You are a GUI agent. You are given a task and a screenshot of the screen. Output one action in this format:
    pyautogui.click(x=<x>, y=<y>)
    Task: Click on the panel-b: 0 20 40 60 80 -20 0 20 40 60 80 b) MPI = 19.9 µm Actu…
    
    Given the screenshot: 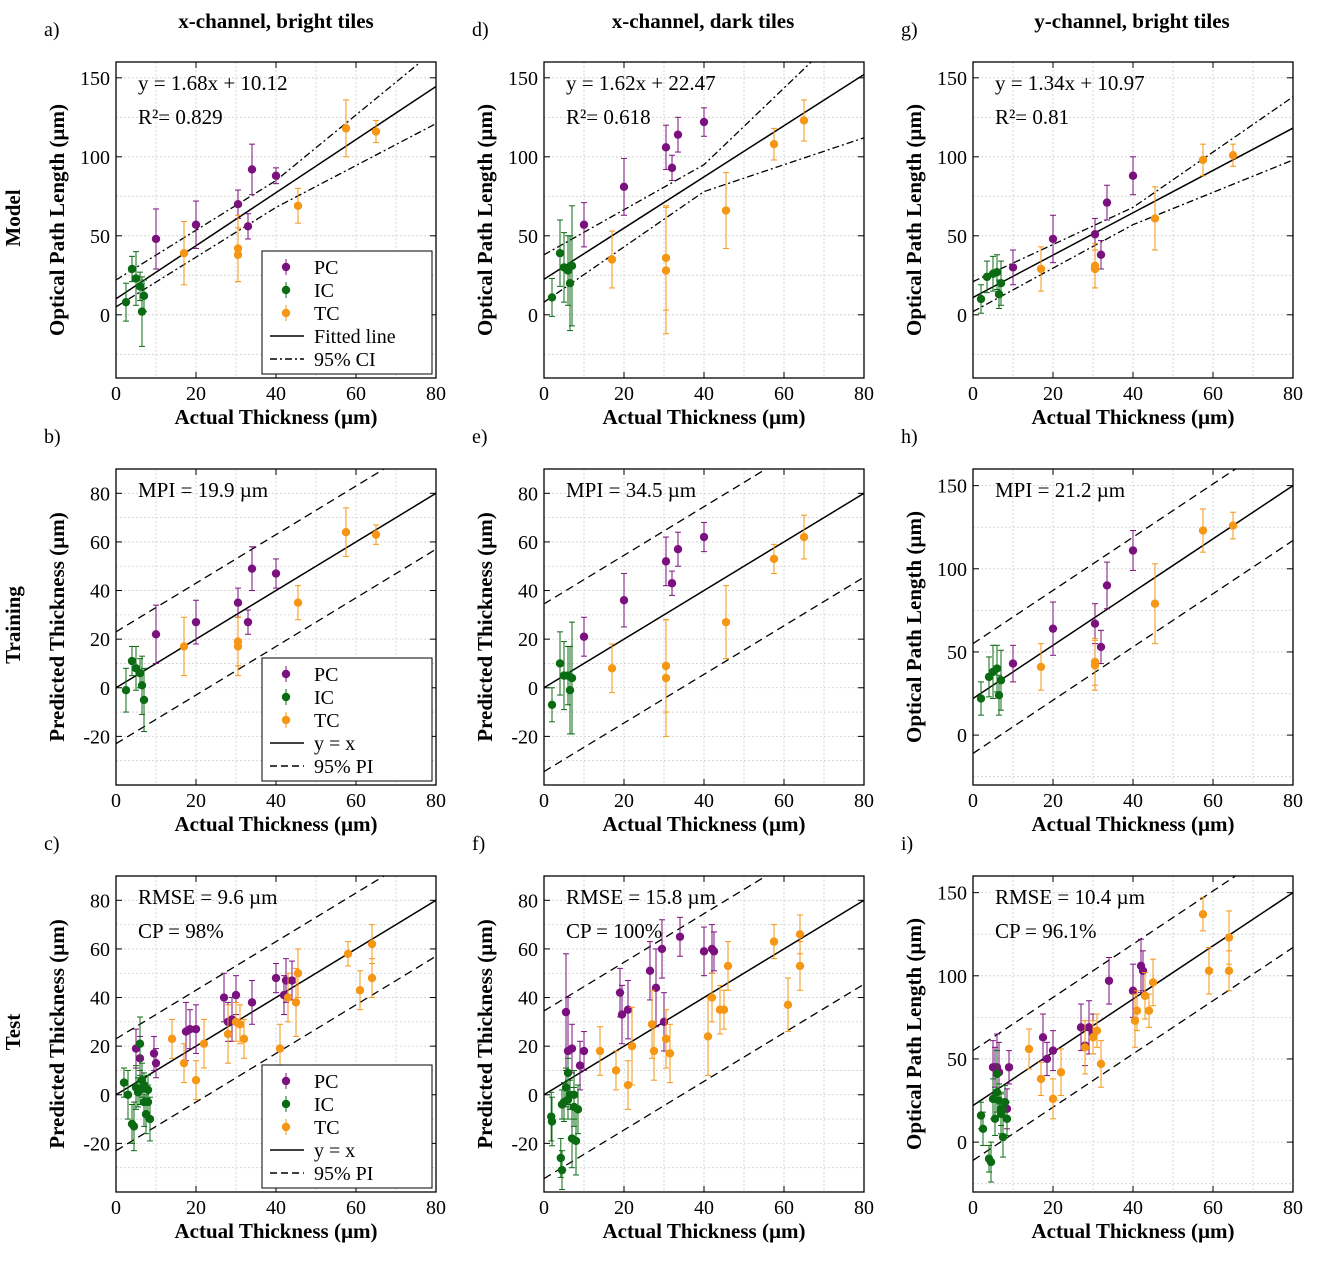 What is the action you would take?
    pyautogui.click(x=245, y=631)
    